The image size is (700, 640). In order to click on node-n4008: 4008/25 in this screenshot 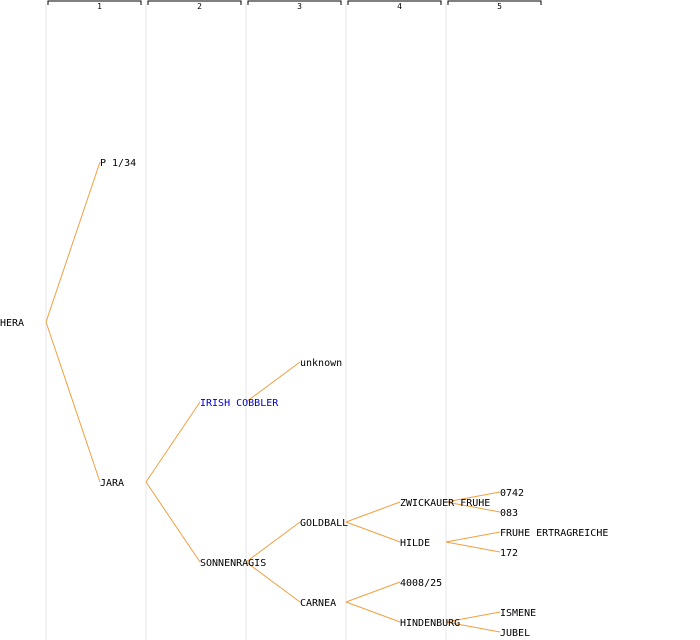, I will do `click(421, 583)`.